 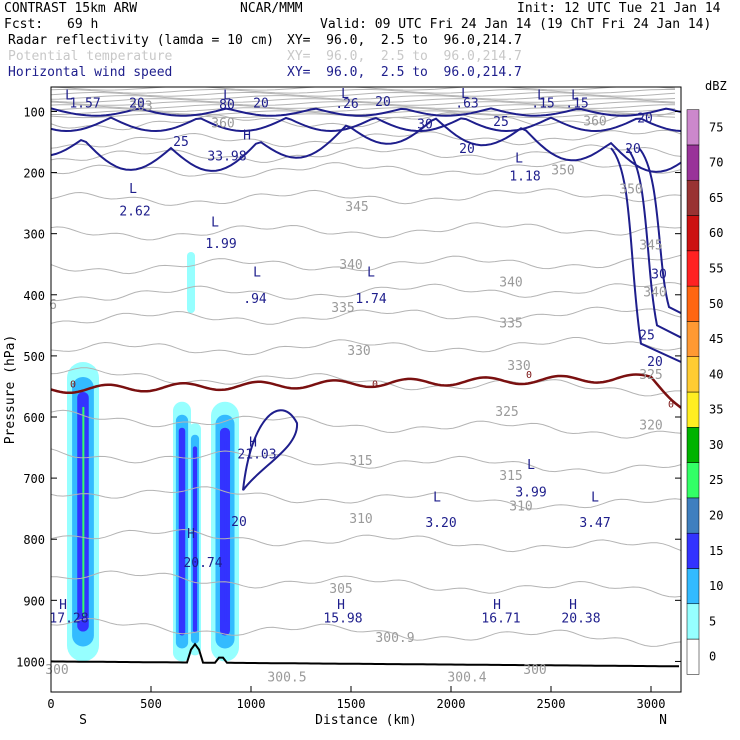 What do you see at coordinates (712, 621) in the screenshot?
I see `colorbar-label: 5` at bounding box center [712, 621].